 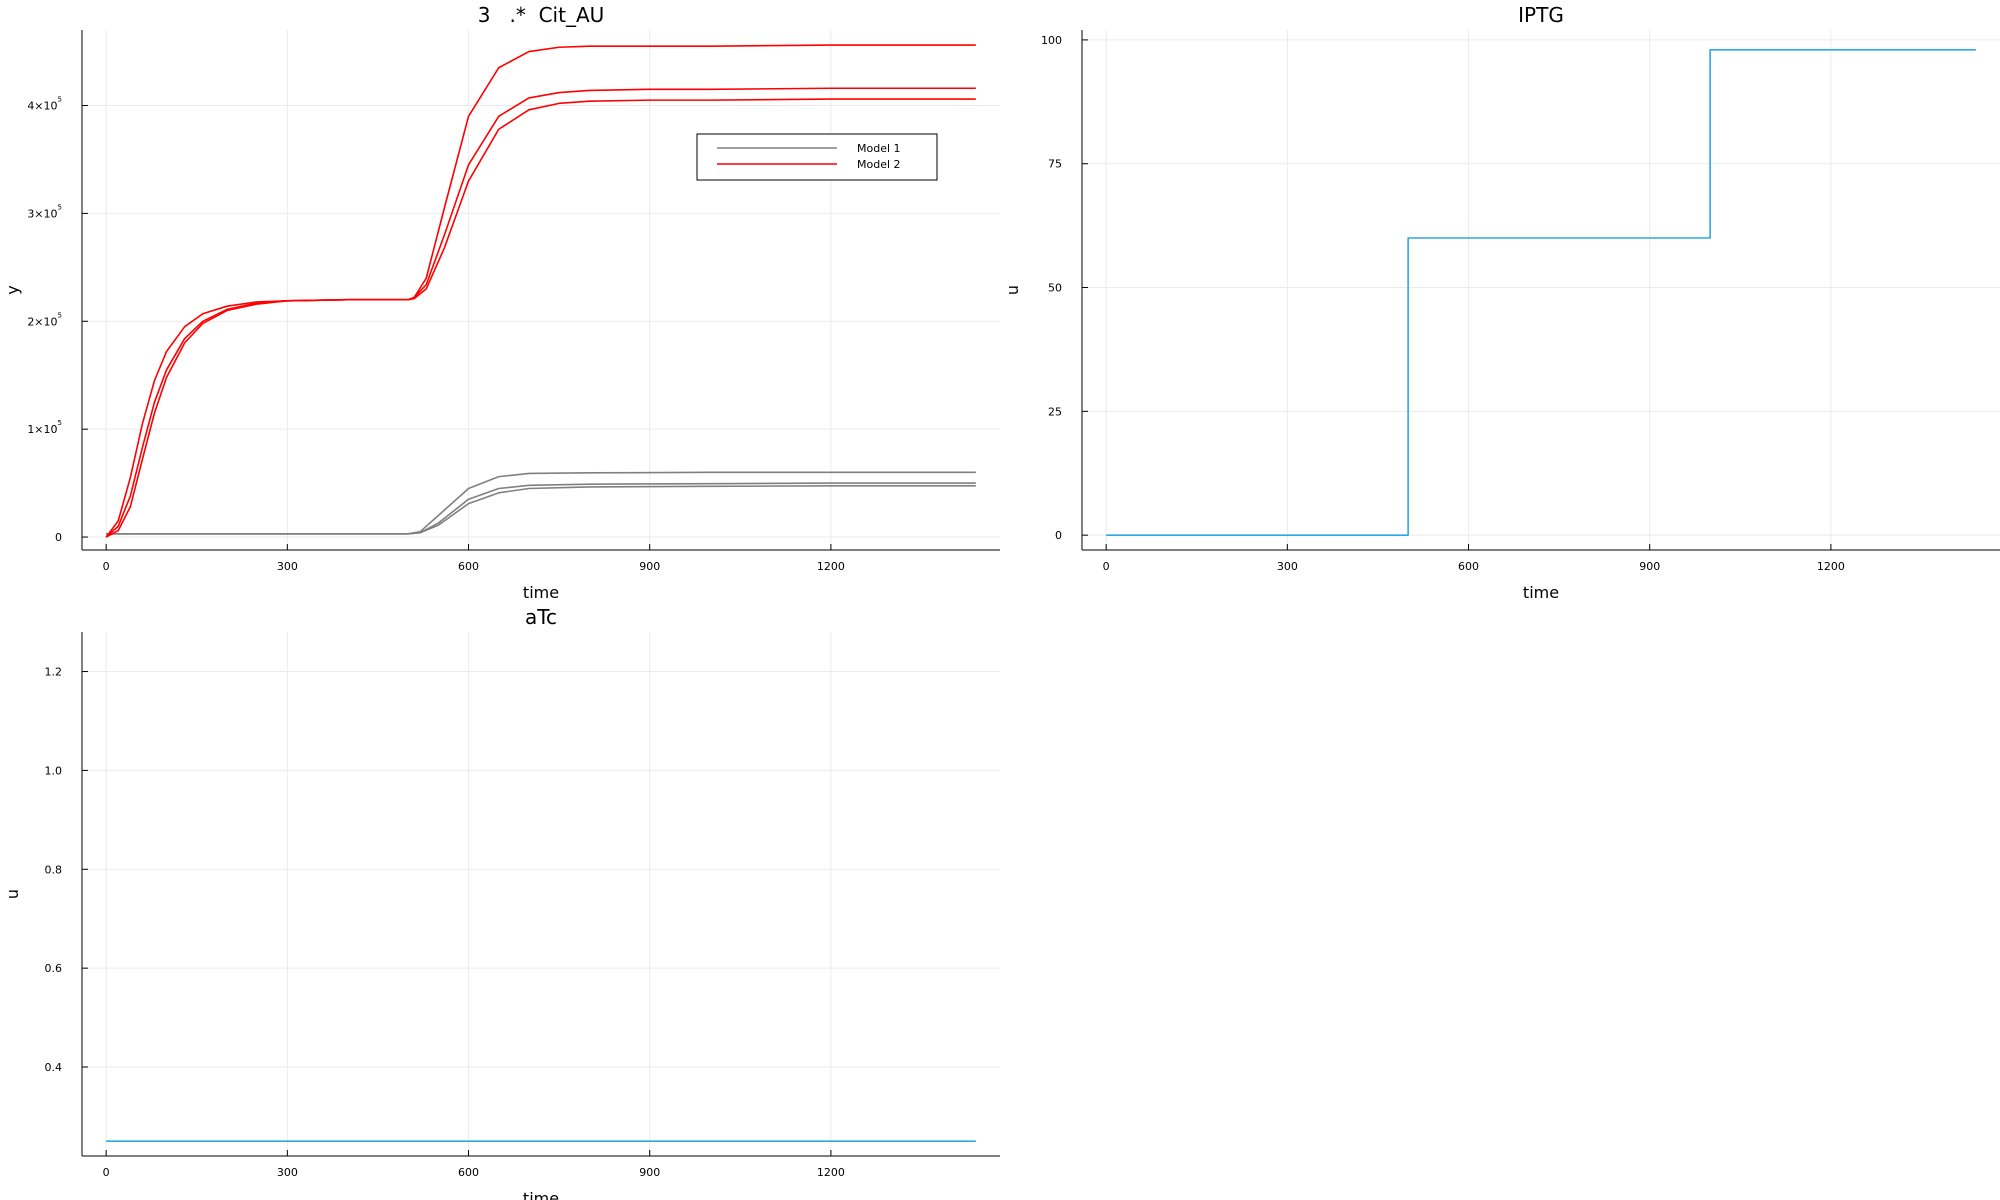 I want to click on iptg-y-tick-label: 50, so click(x=1055, y=288).